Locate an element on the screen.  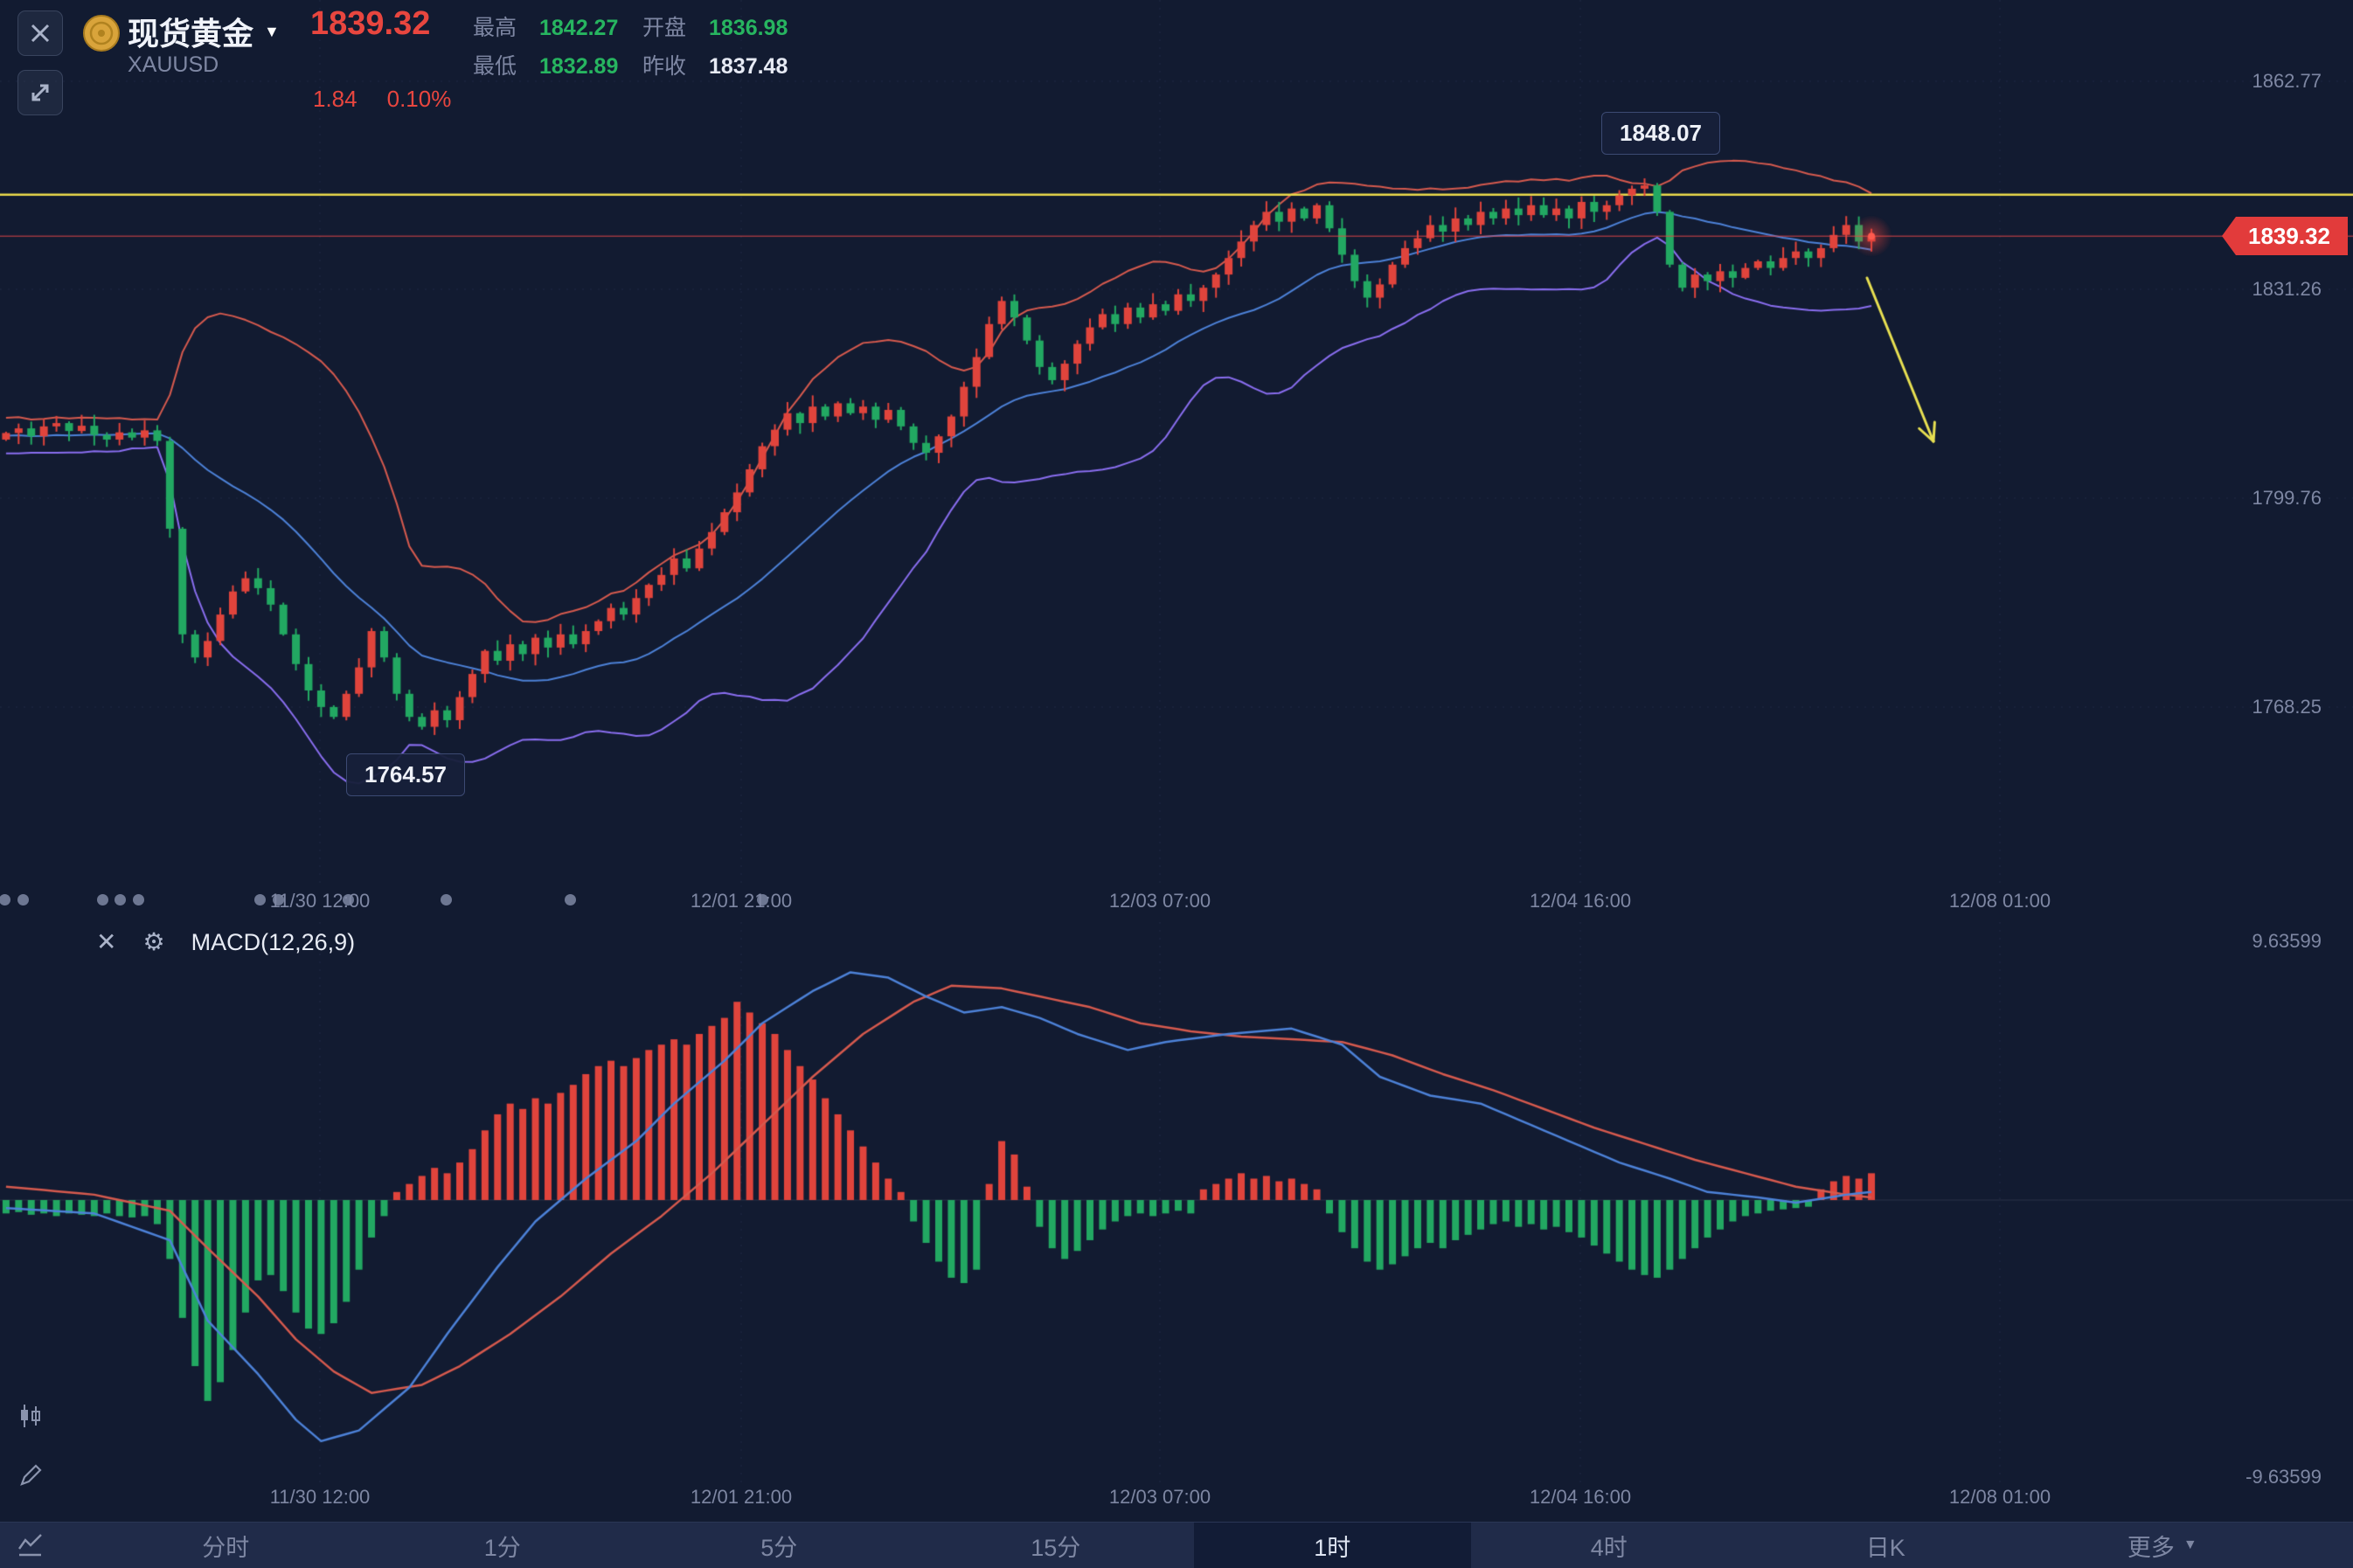
y-axis-label: 1862.77 is located at coordinates (2287, 81).